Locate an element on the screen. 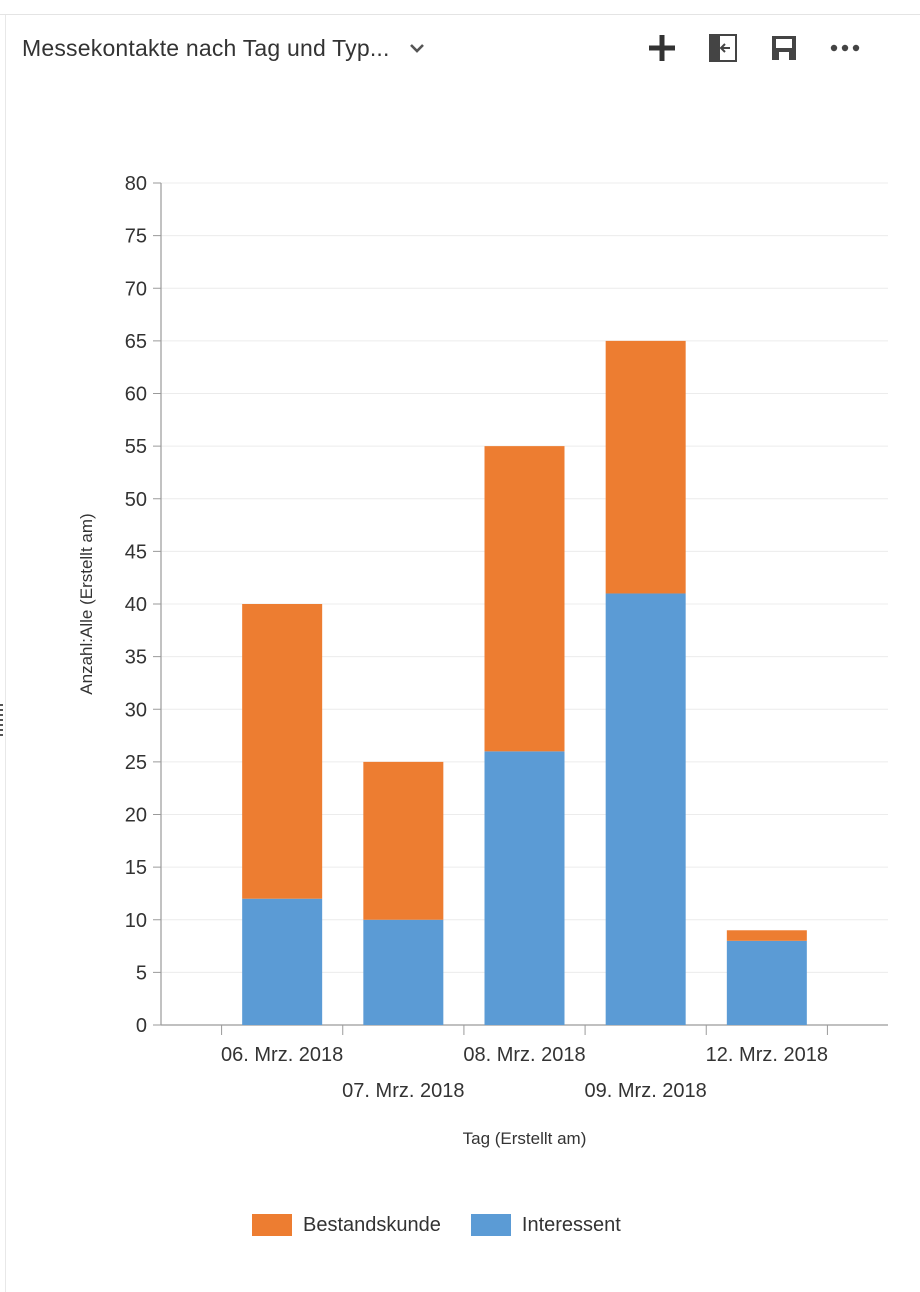  more-options-button is located at coordinates (845, 48).